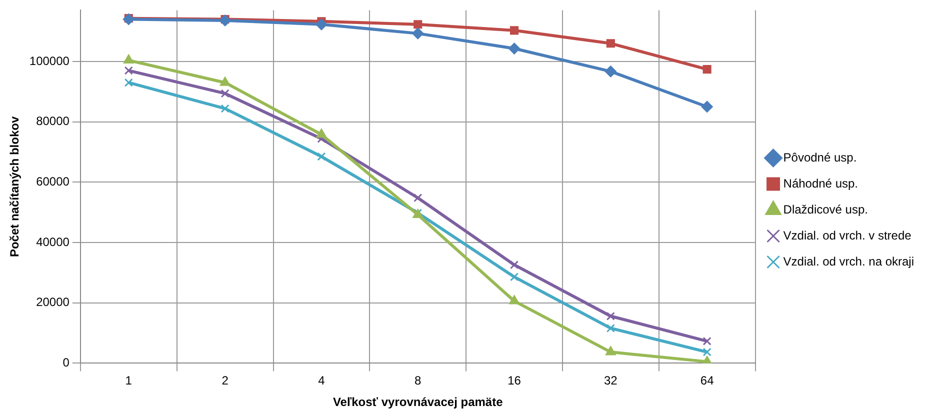 Image resolution: width=930 pixels, height=416 pixels. I want to click on legend-label: Vzdial. od vrch. v strede, so click(847, 235).